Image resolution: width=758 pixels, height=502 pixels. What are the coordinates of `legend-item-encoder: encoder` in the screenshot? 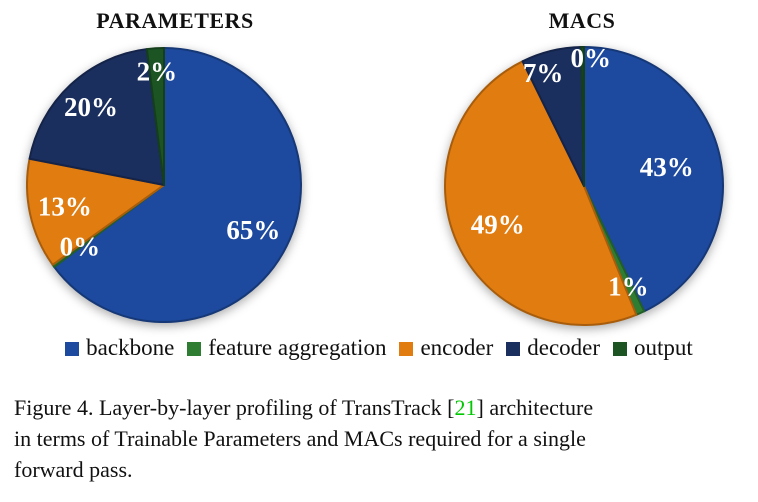 It's located at (446, 348).